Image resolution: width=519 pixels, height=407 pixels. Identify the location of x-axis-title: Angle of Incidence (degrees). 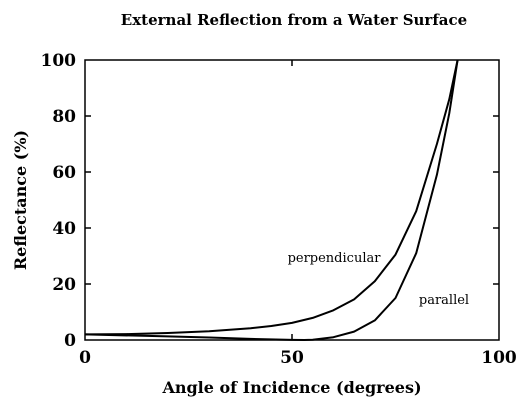
(291, 387).